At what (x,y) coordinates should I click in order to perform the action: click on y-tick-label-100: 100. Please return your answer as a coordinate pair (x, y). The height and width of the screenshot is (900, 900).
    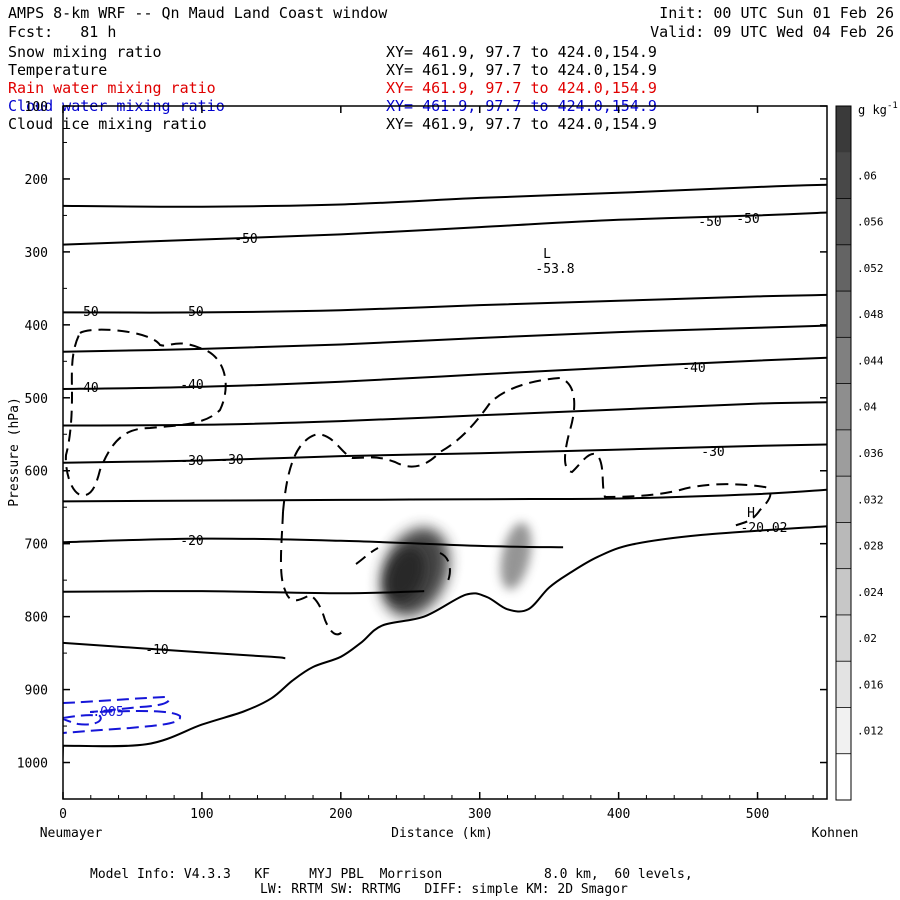
    Looking at the image, I should click on (36, 107).